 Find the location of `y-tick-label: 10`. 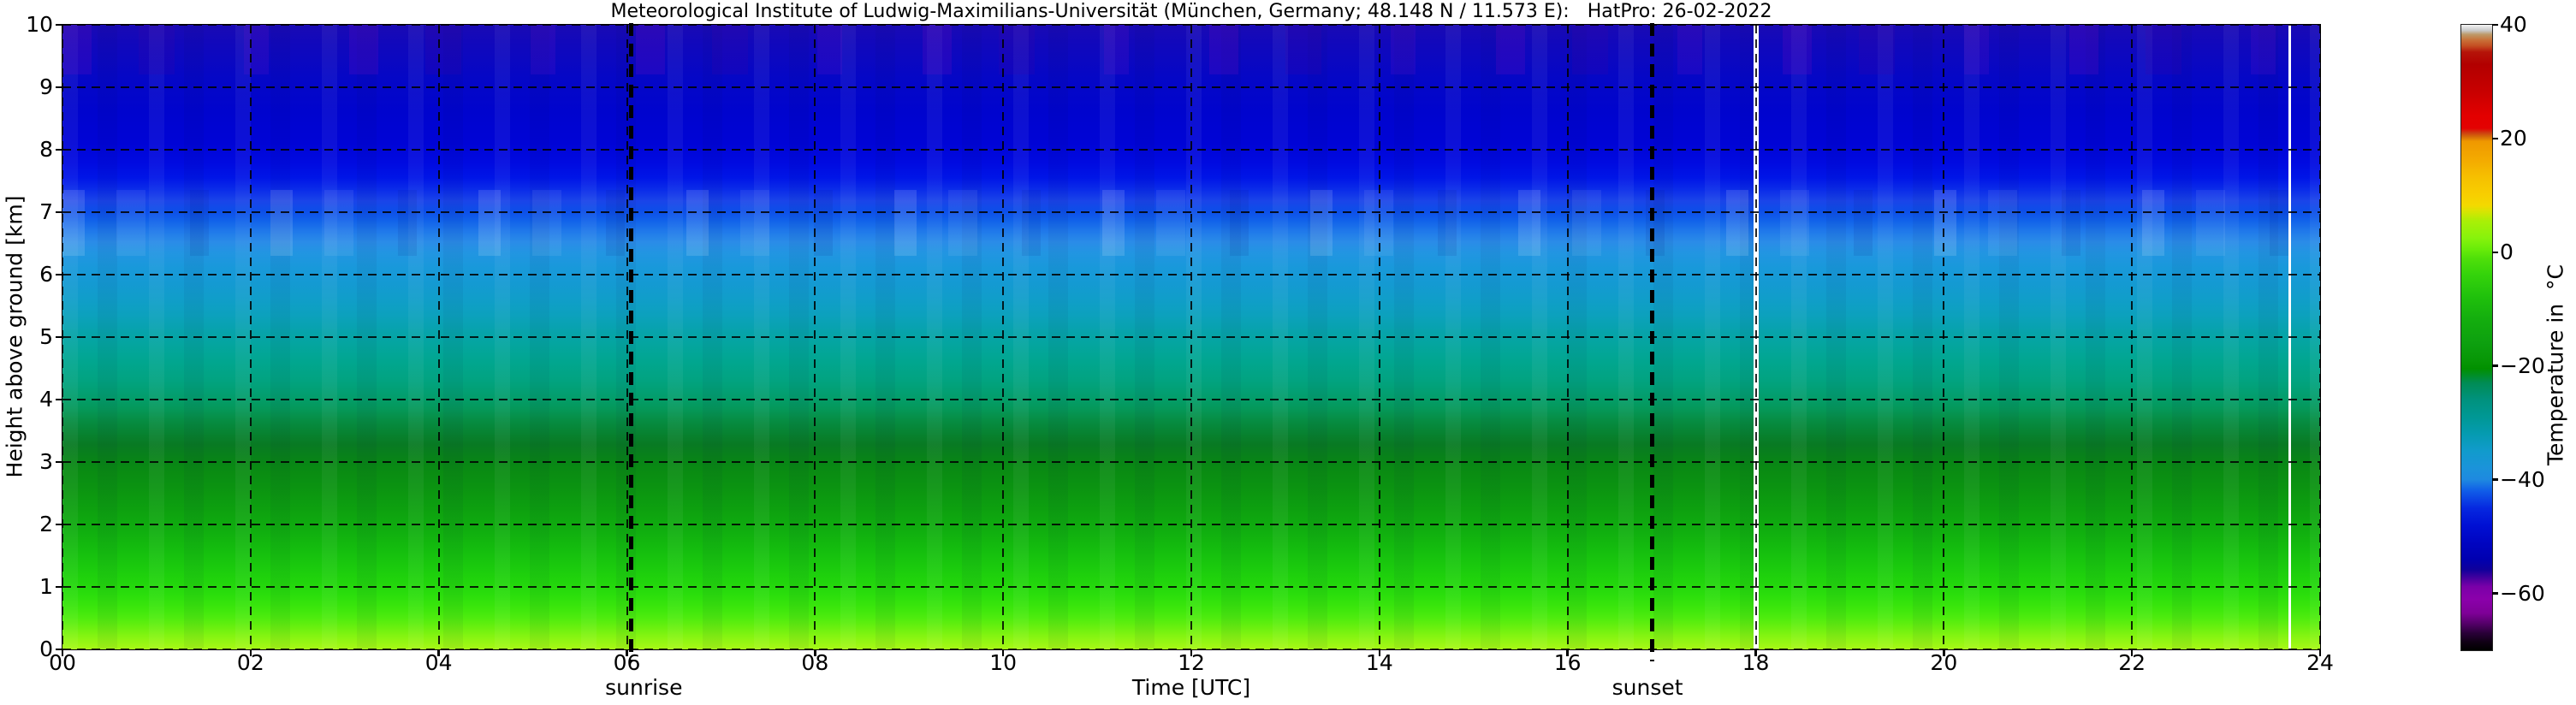

y-tick-label: 10 is located at coordinates (39, 24).